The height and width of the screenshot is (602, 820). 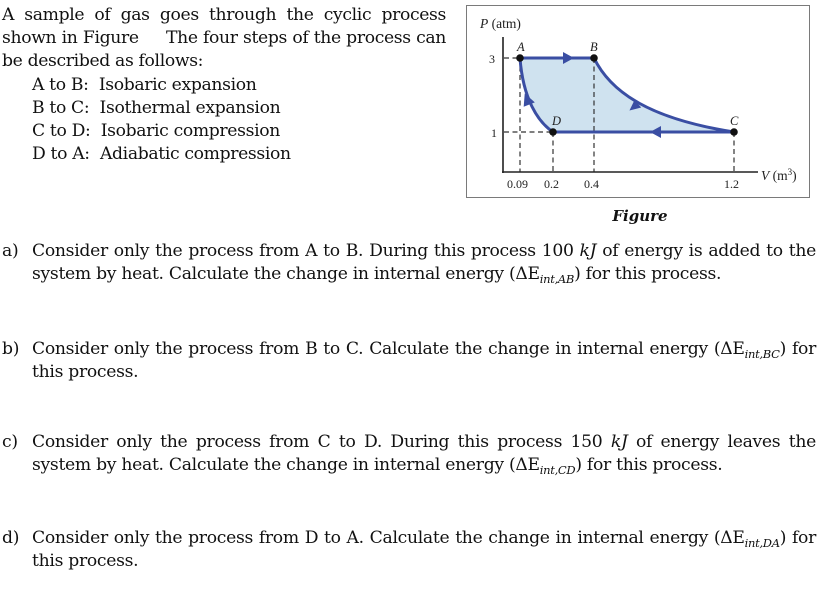 What do you see at coordinates (494, 133) in the screenshot?
I see `y-tick-1: 1` at bounding box center [494, 133].